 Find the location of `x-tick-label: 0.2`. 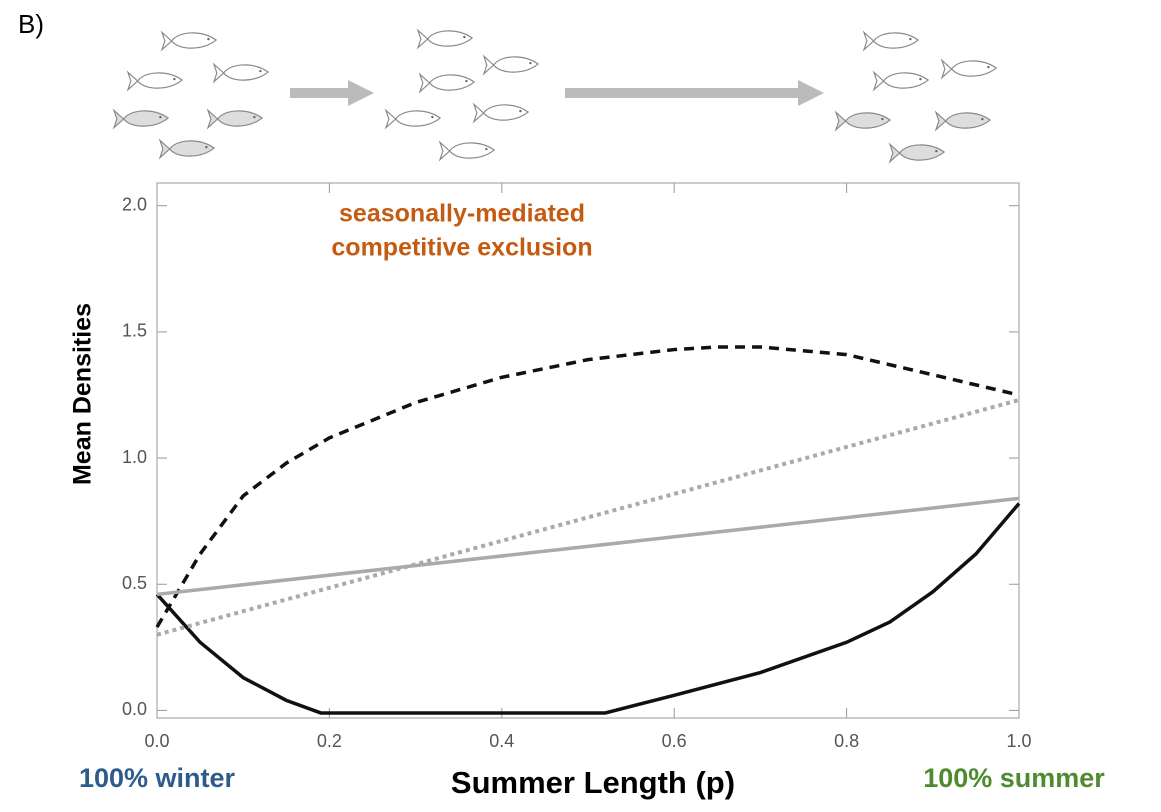

x-tick-label: 0.2 is located at coordinates (329, 741).